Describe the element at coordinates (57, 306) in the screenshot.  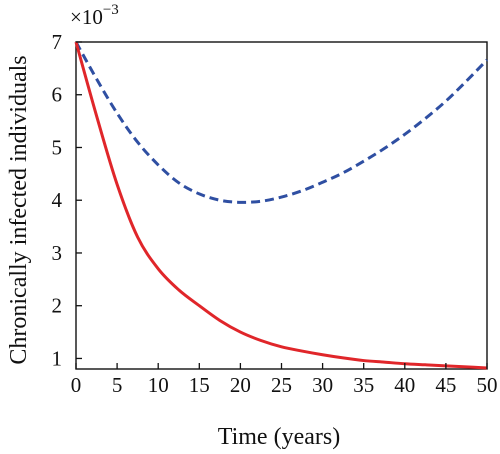
I see `y-tick-label: 2` at that location.